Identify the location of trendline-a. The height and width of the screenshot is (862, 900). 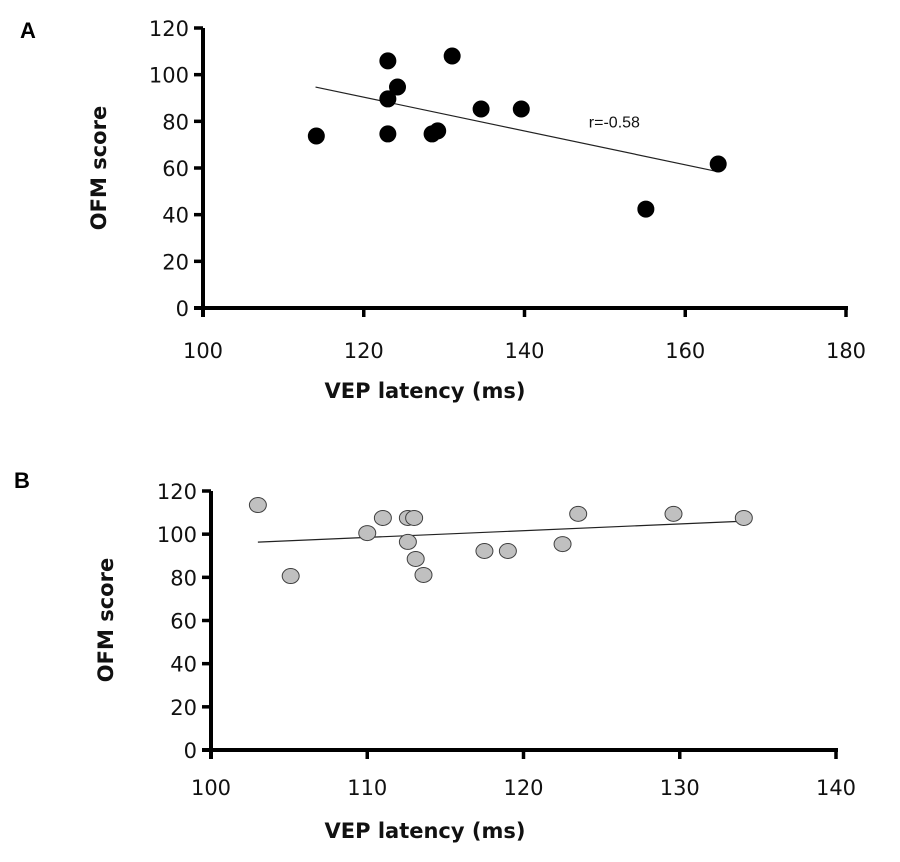
(515, 129).